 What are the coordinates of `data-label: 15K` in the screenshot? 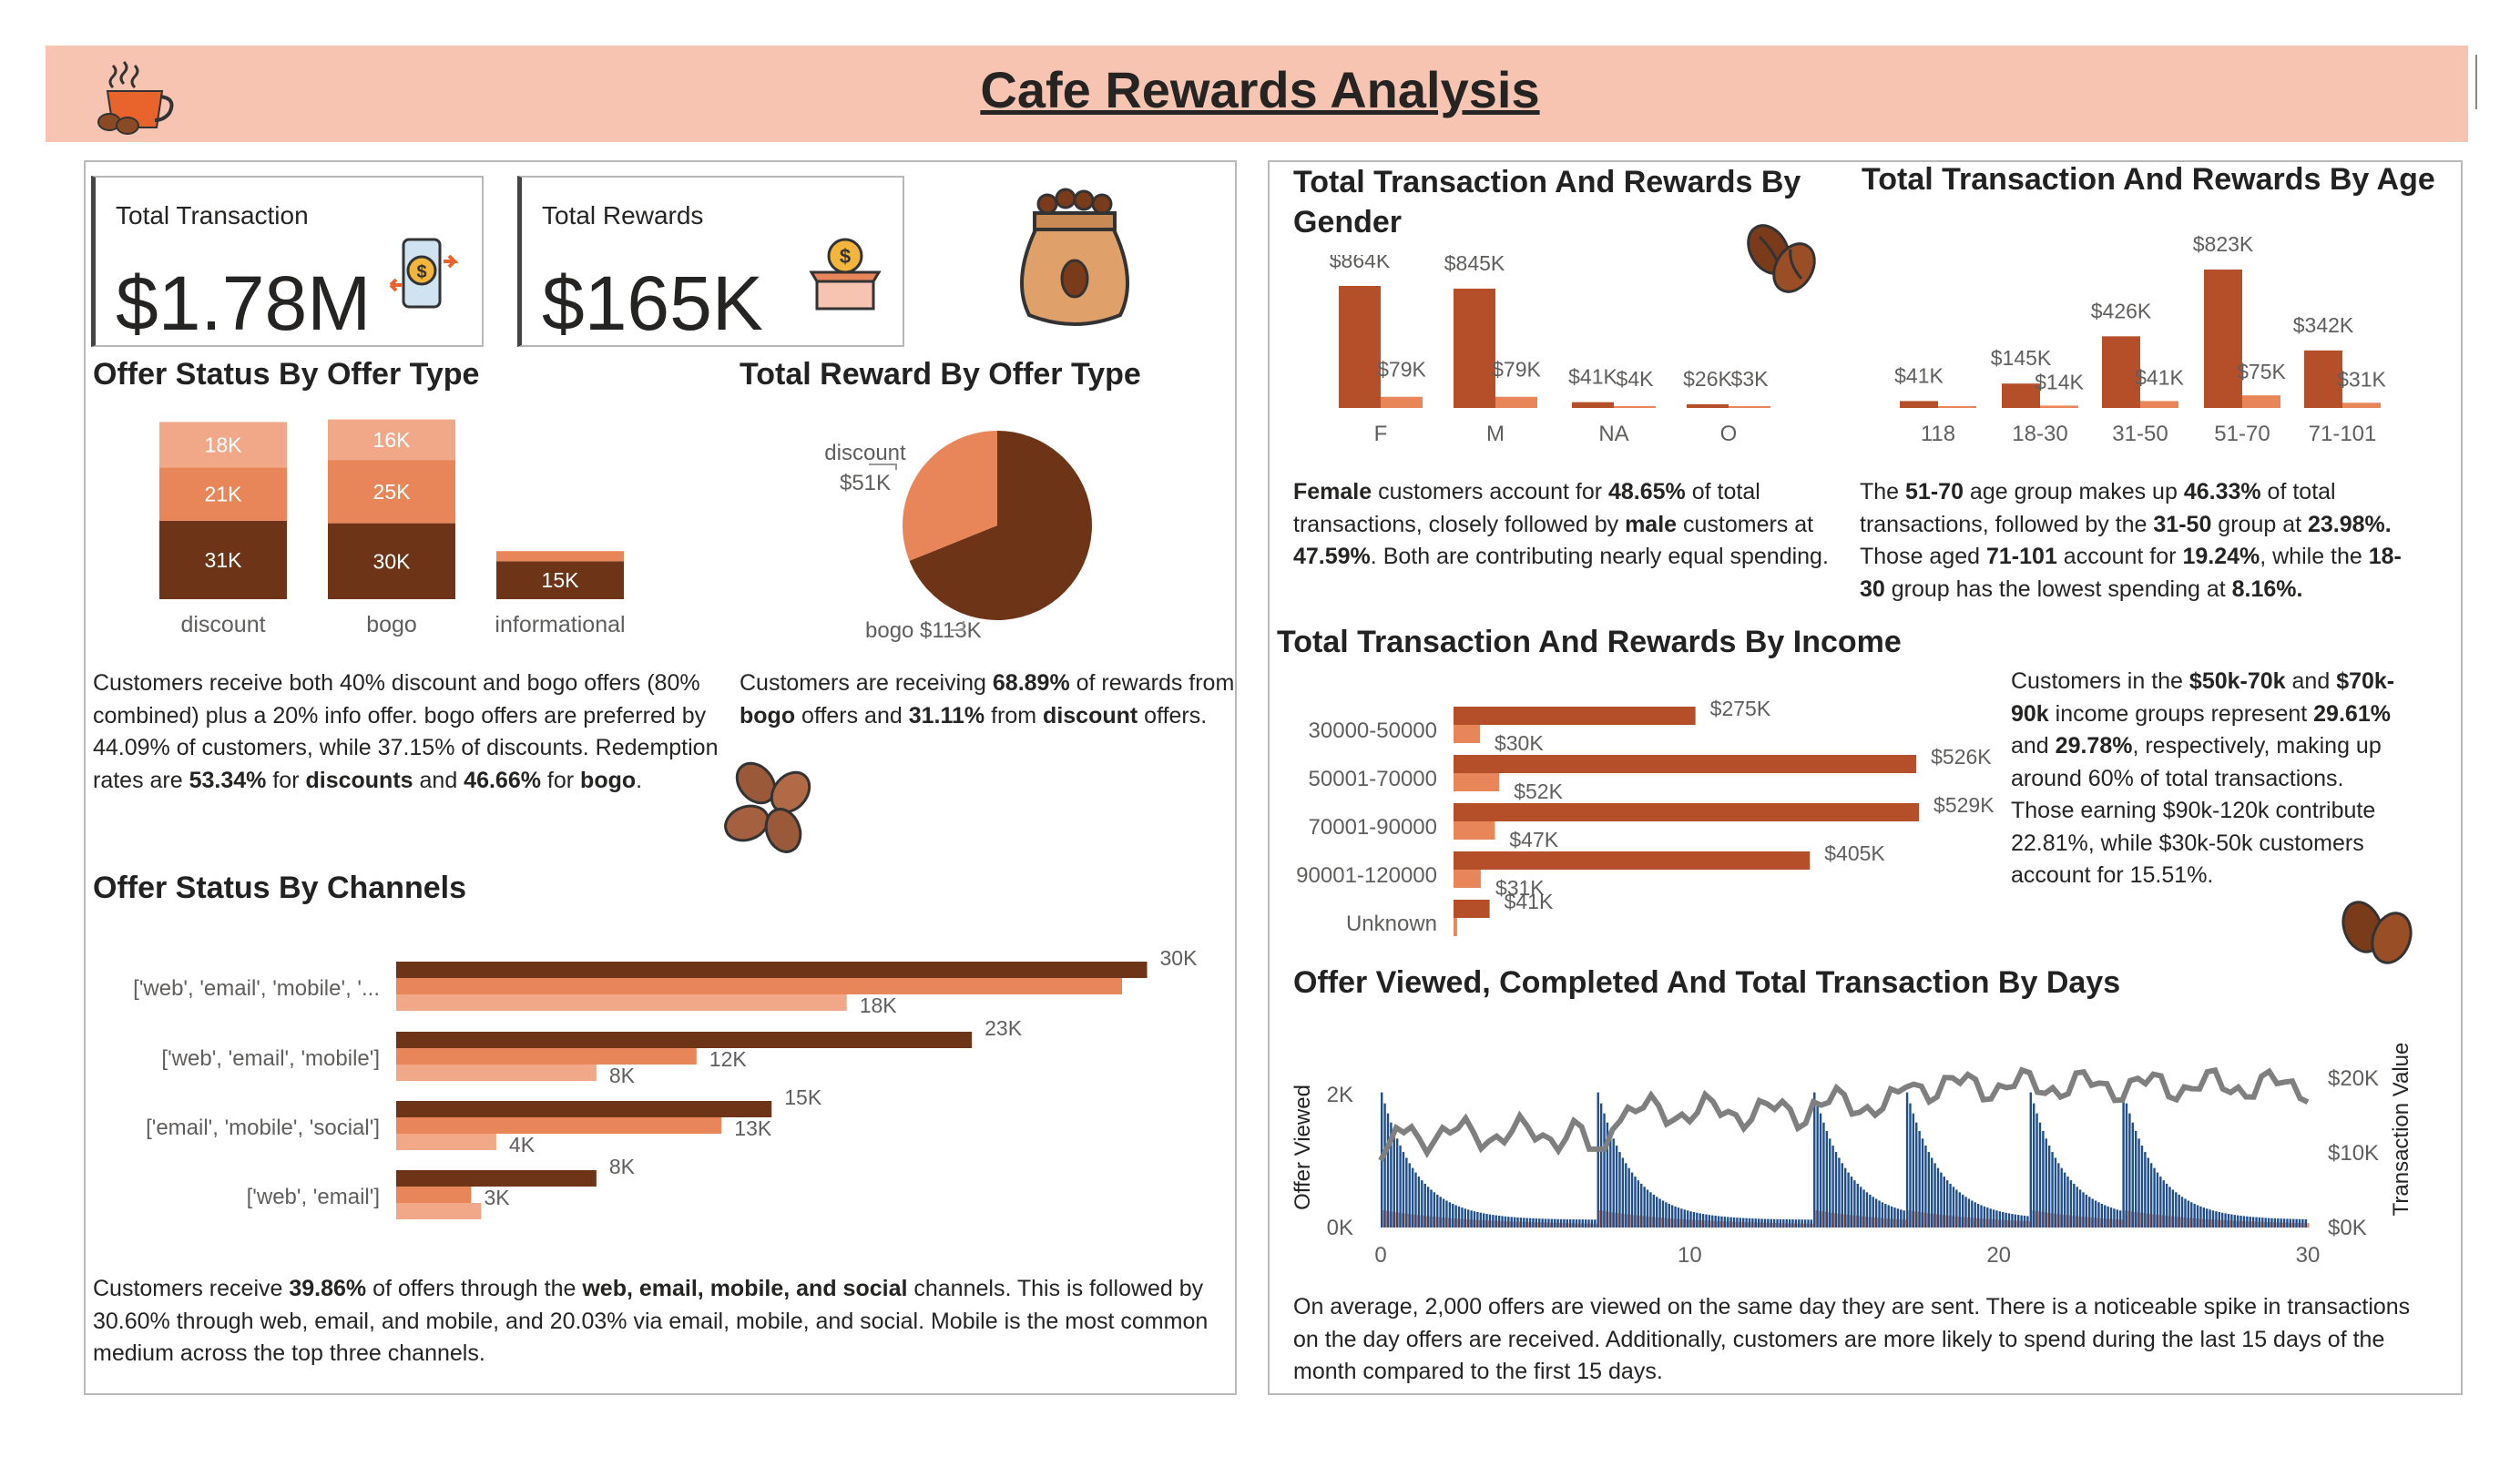 It's located at (561, 580).